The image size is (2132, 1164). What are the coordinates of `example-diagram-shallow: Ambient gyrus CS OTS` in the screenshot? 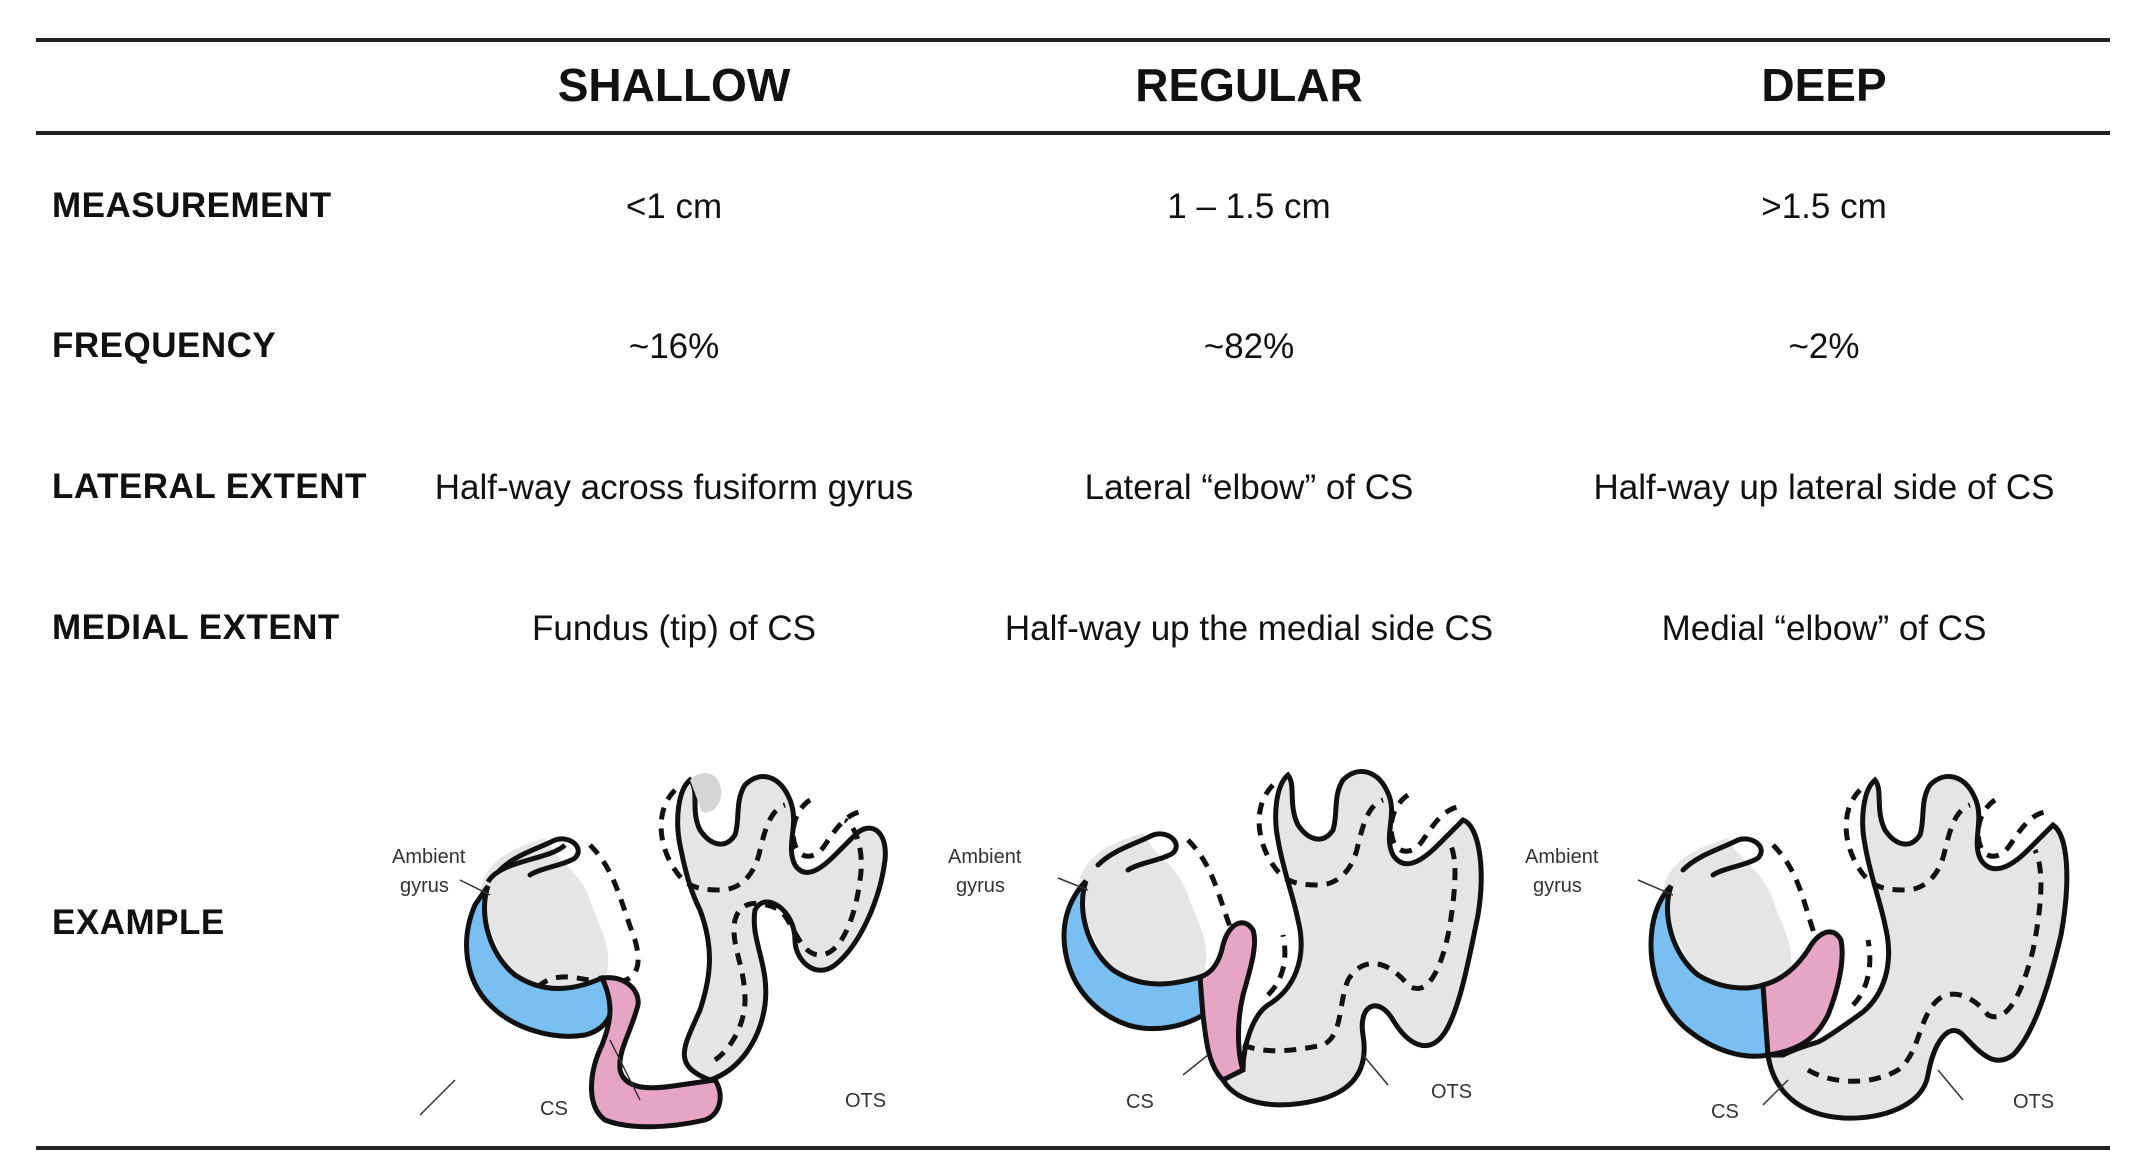 It's located at (640, 951).